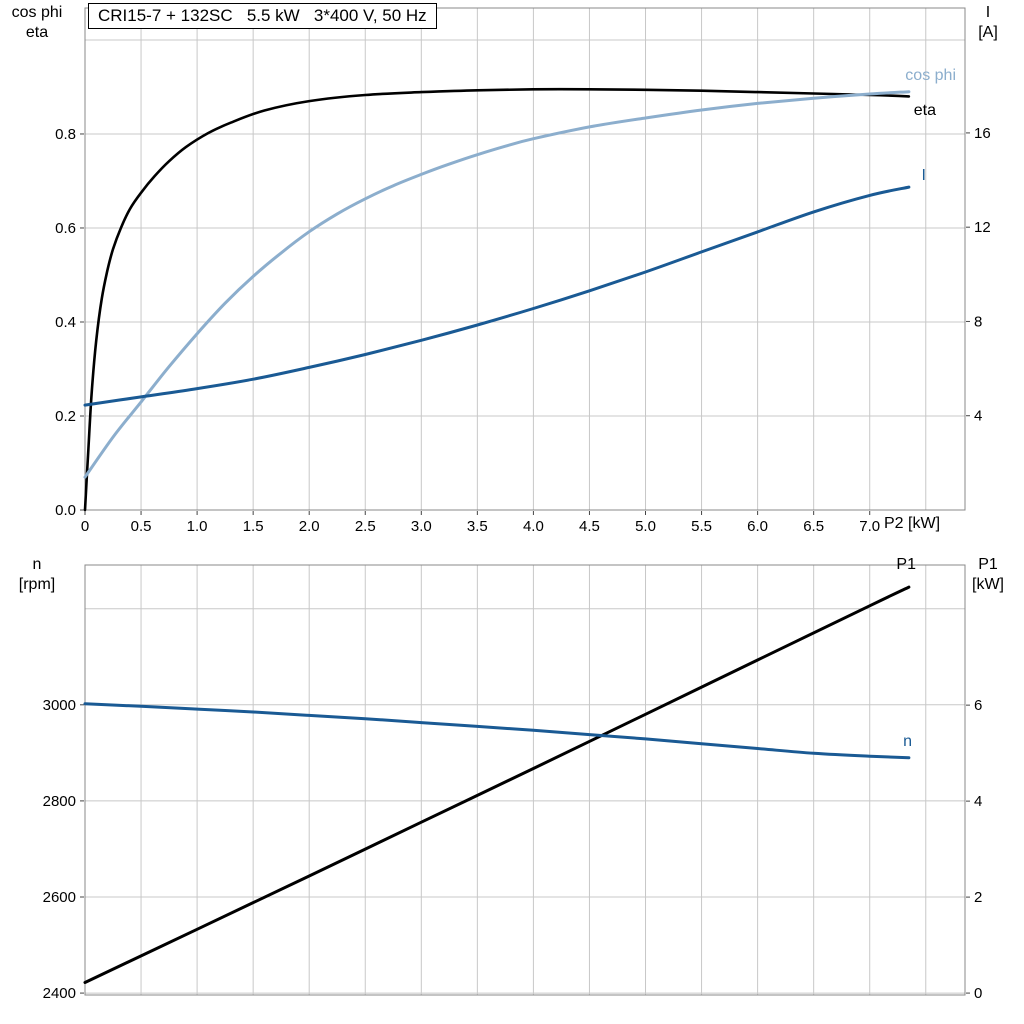 The image size is (1024, 1024). Describe the element at coordinates (978, 321) in the screenshot. I see `tick-label: 8` at that location.